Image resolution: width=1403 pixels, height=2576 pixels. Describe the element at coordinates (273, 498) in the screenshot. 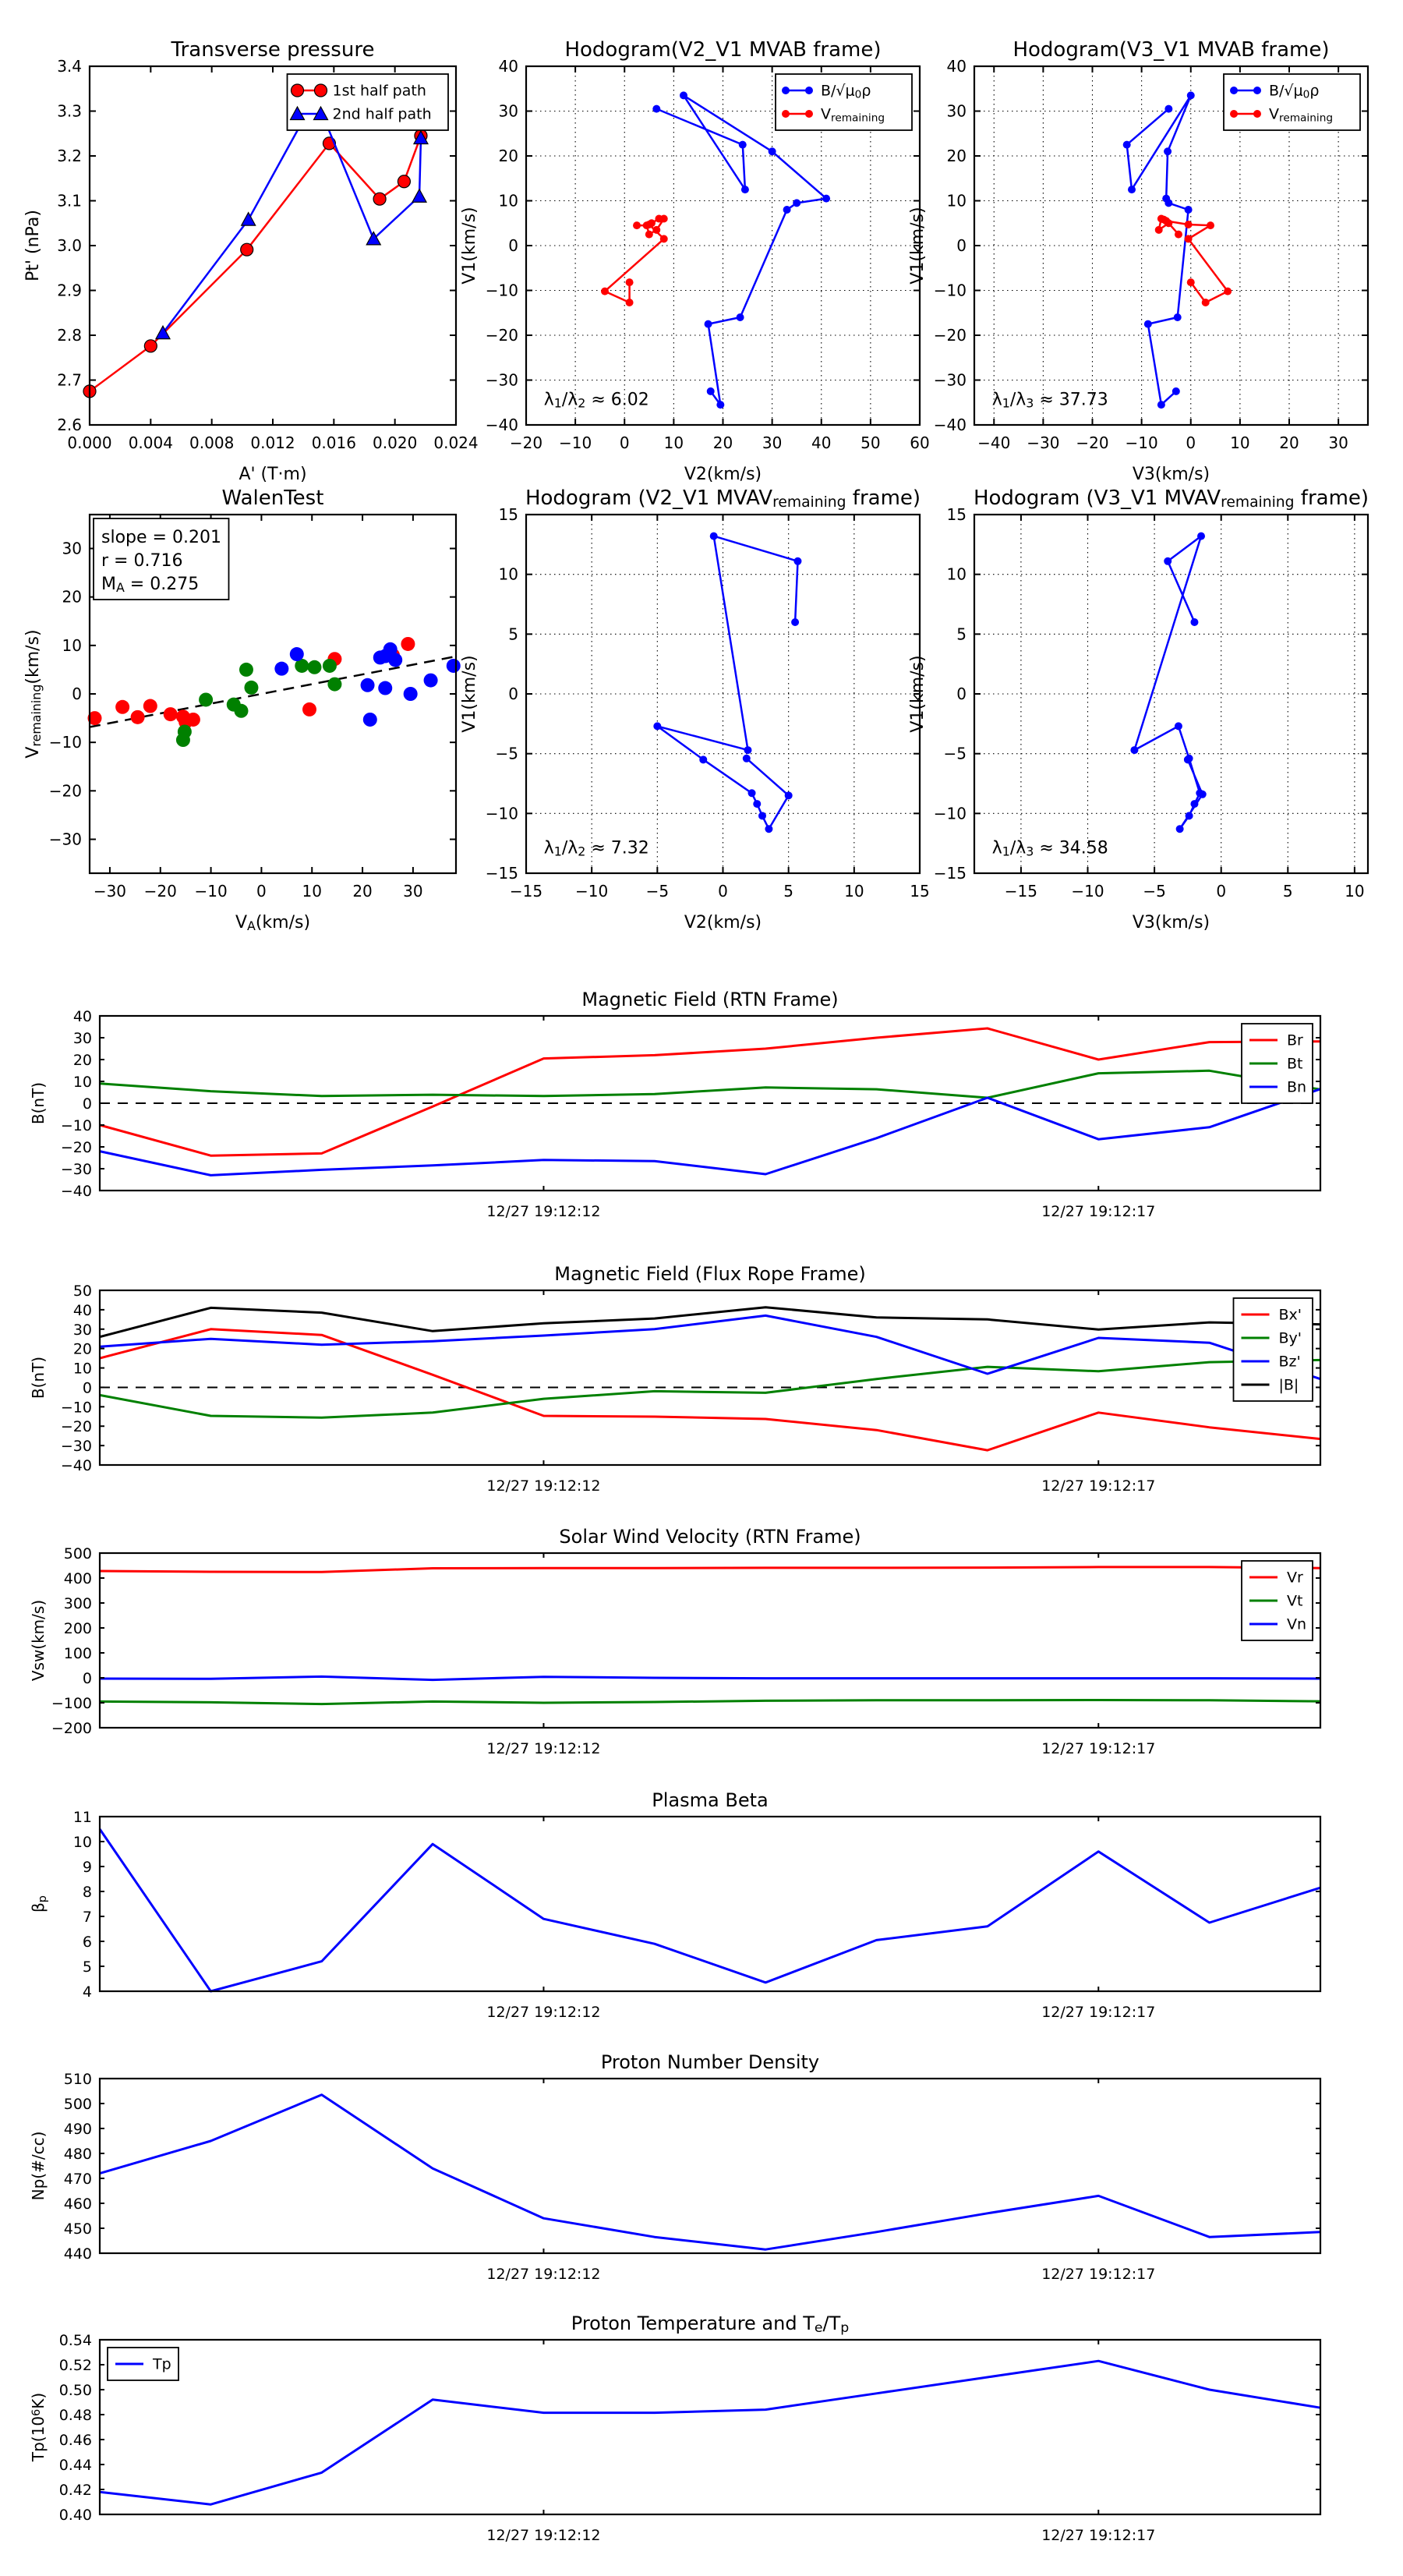

I see `plot-title: WalenTest` at that location.